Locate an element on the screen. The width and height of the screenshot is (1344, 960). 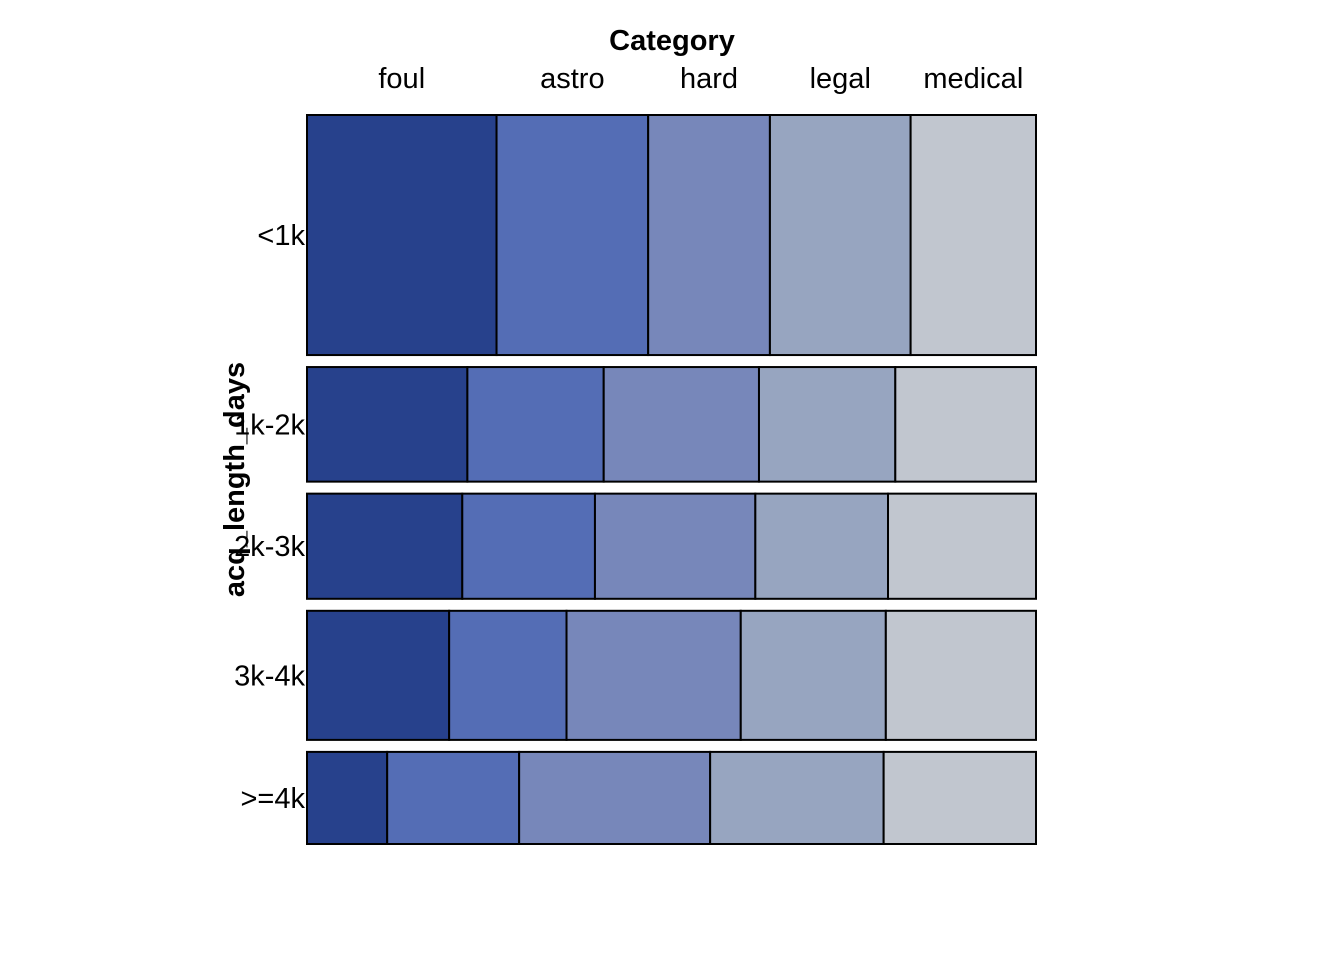
category-label-foul: foul is located at coordinates (401, 79).